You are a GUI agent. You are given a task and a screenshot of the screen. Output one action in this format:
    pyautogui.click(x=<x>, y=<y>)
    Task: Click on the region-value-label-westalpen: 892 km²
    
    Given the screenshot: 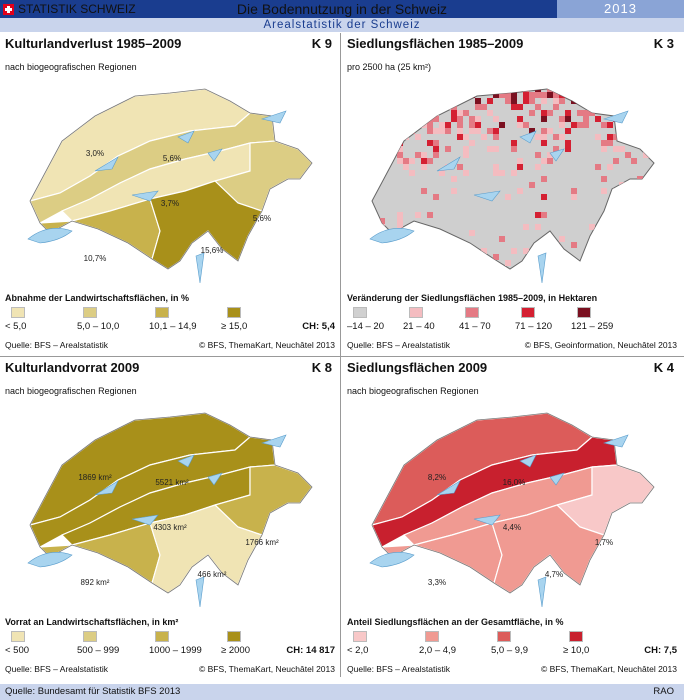 What is the action you would take?
    pyautogui.click(x=95, y=582)
    